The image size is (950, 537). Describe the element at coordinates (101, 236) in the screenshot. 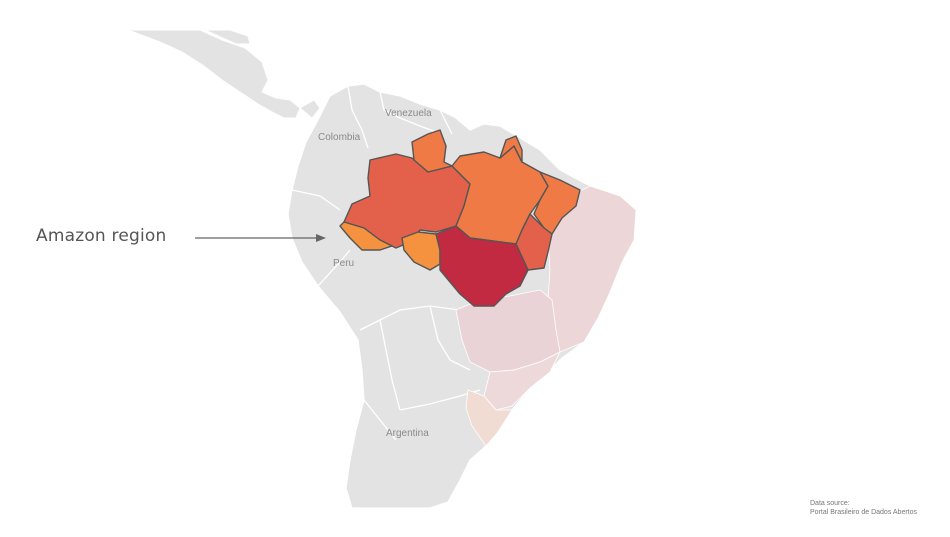

I see `amazon-region-annotation: Amazon region` at that location.